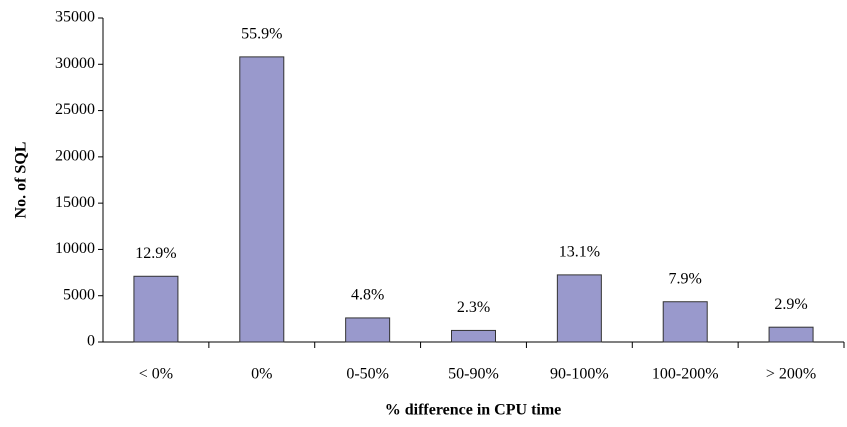  I want to click on share-label: 2.9%, so click(790, 304).